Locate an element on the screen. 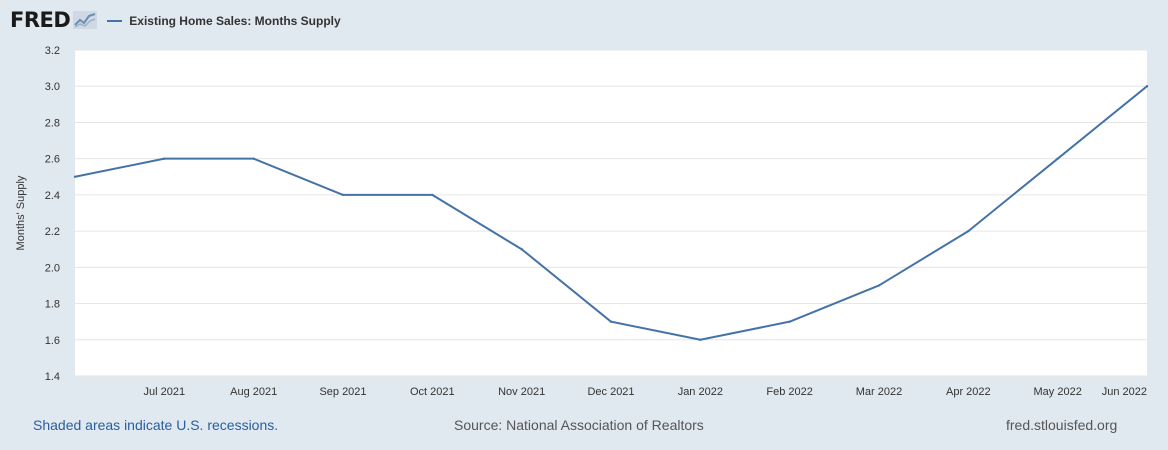  y-tick-label: 3.2 is located at coordinates (52, 51).